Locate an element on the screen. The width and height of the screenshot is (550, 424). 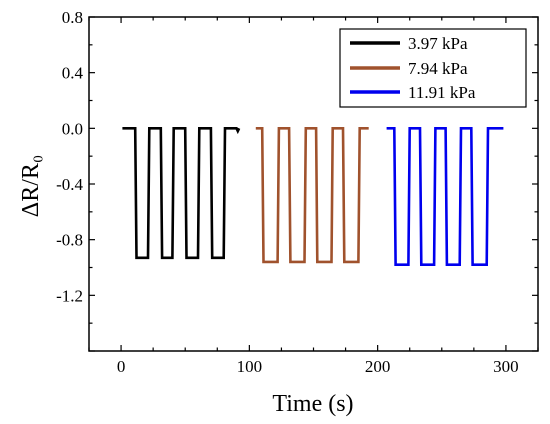
x-tick-label: 300 is located at coordinates (506, 366).